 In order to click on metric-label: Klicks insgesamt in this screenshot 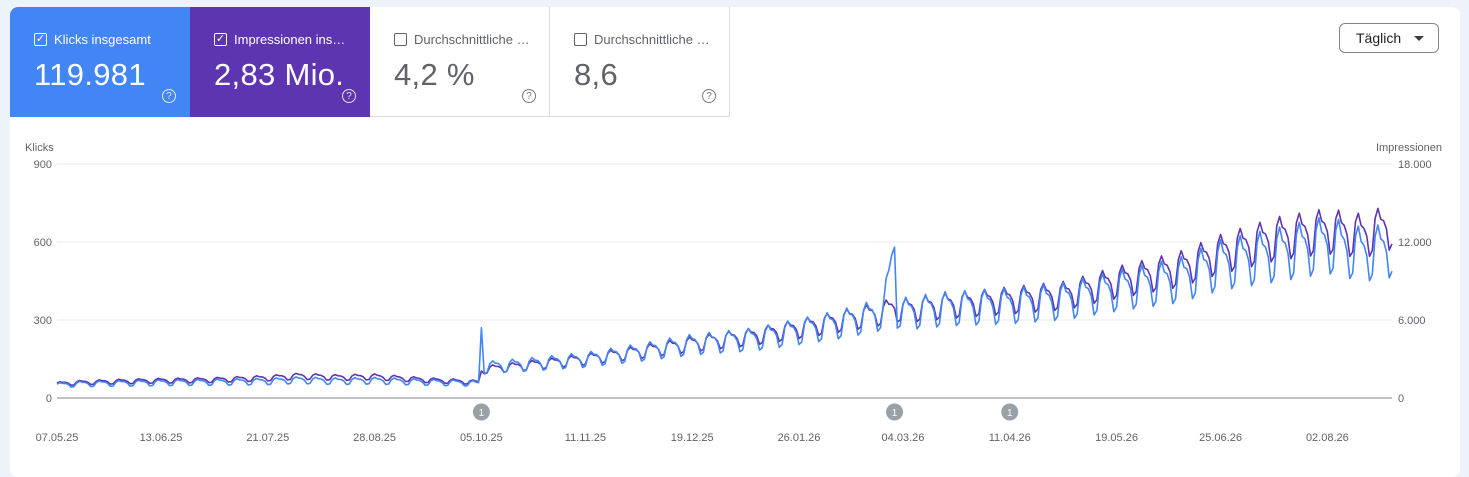, I will do `click(102, 39)`.